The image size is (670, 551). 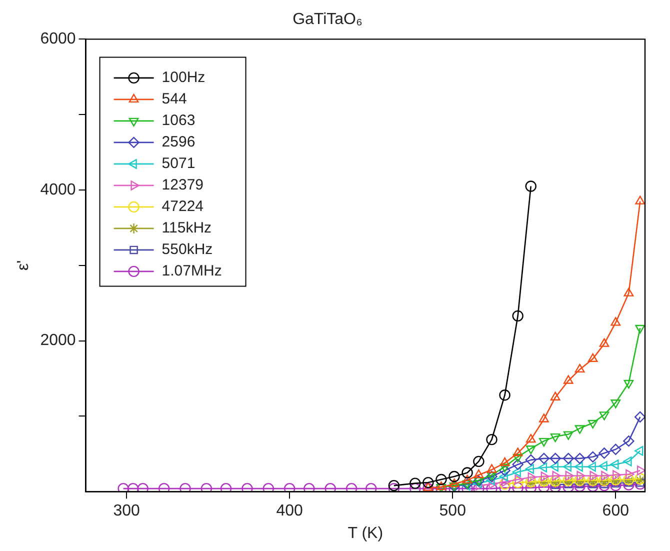 I want to click on legend-label: 544, so click(x=174, y=99).